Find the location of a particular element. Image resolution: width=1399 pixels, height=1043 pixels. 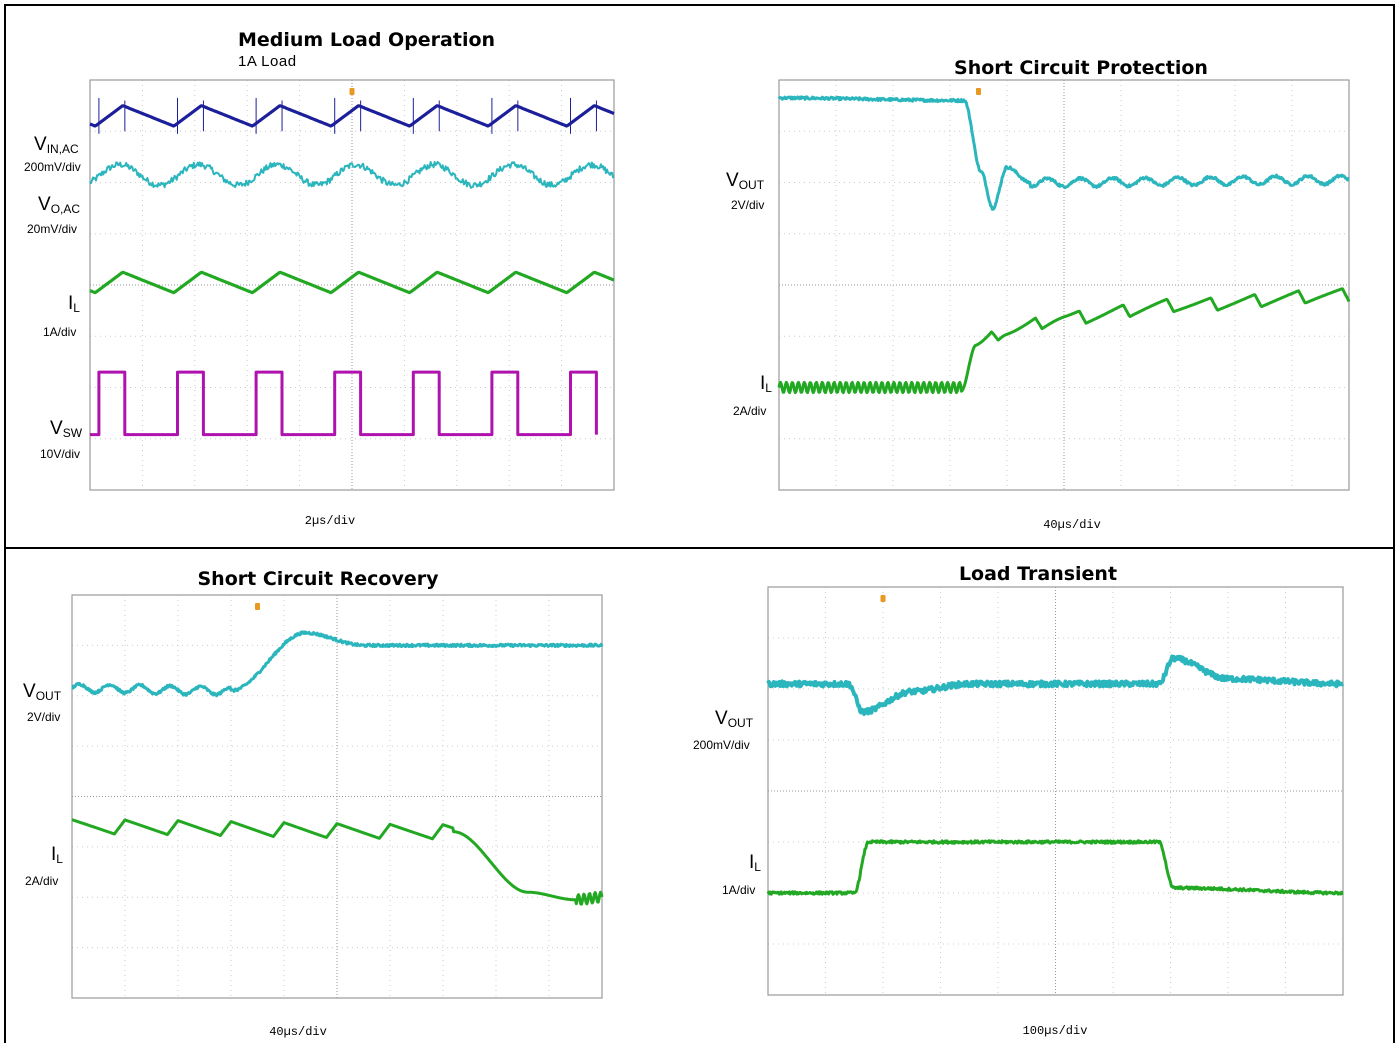

channel-label-vout: VOUT 200mV/div is located at coordinates (723, 730).